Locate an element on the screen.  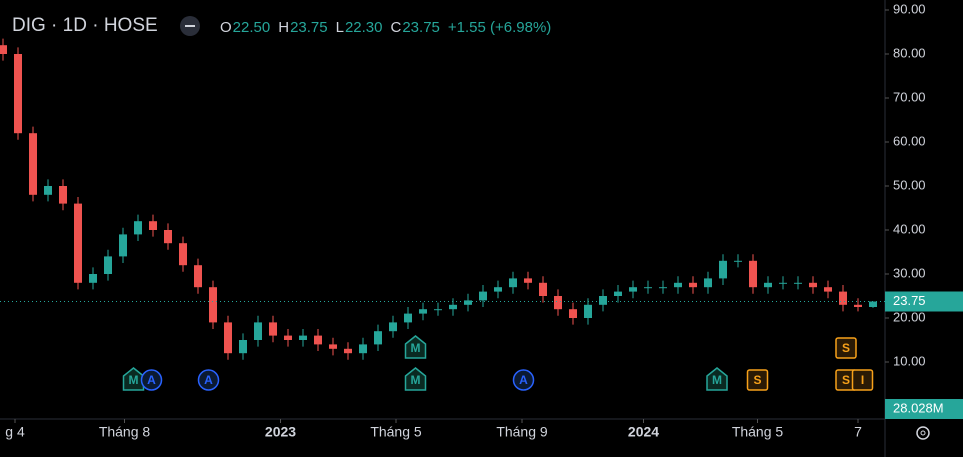
settings-button is located at coordinates (923, 433).